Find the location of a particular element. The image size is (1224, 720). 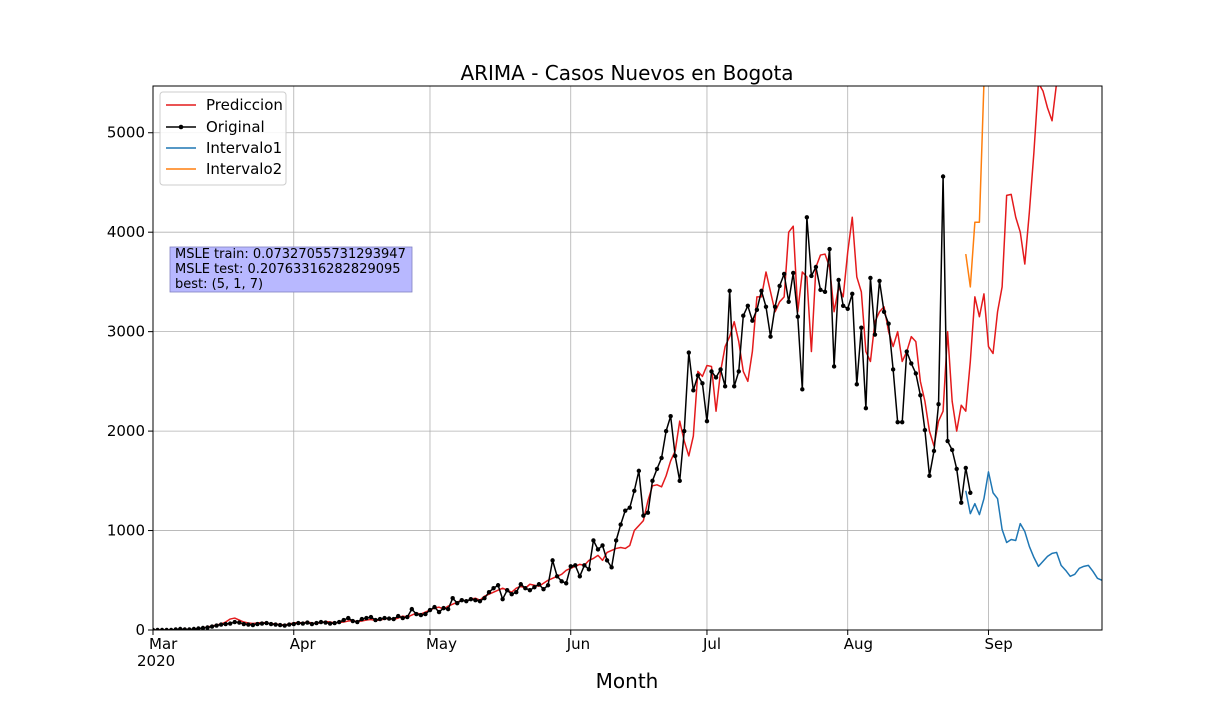

legend-label-intervalo2: Intervalo2 is located at coordinates (244, 169).